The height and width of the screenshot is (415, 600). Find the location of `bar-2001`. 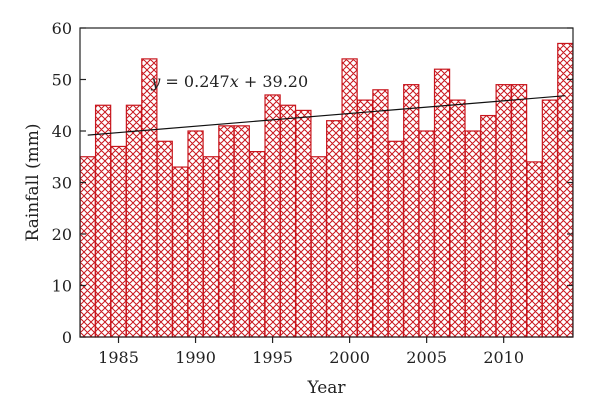

bar-2001 is located at coordinates (365, 218).